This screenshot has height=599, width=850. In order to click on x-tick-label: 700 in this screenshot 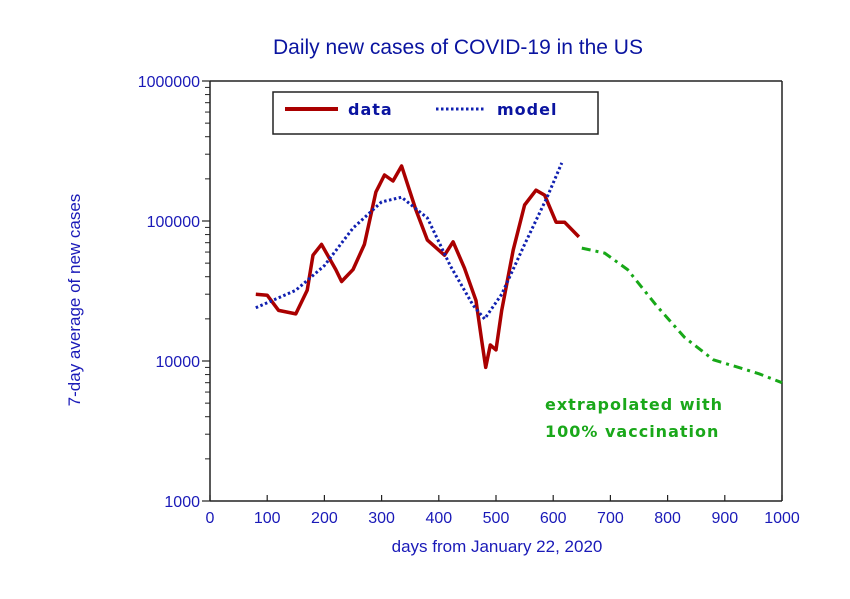, I will do `click(610, 518)`.